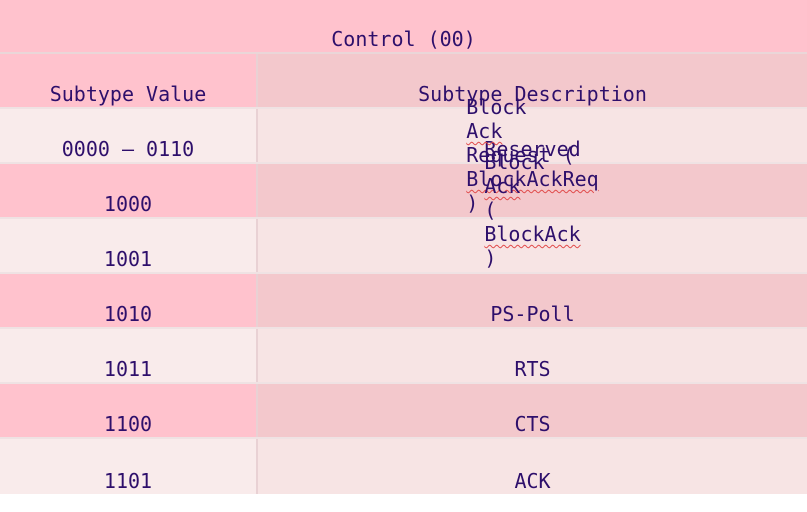 Image resolution: width=807 pixels, height=512 pixels. Describe the element at coordinates (403, 39) in the screenshot. I see `table-title-text: Control (00)` at that location.